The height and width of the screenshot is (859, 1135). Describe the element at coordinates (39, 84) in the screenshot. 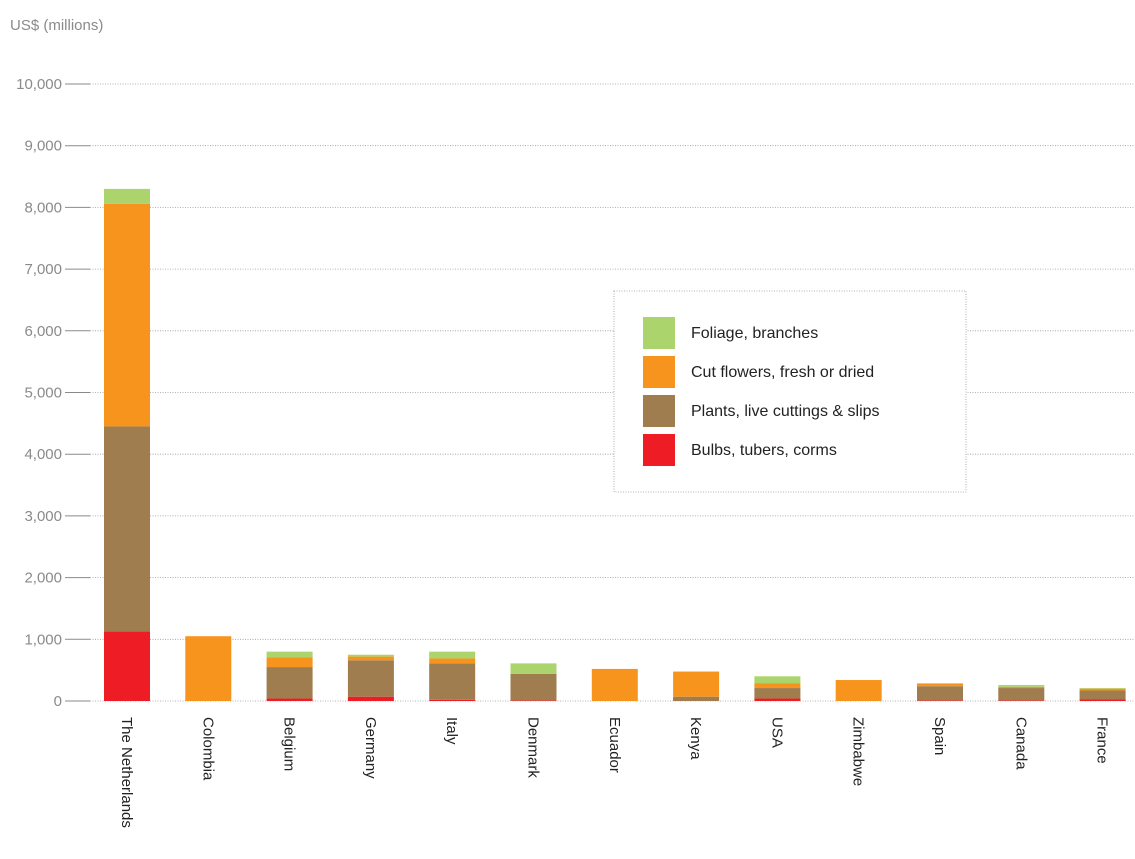

I see `y-tick-label: 10,000` at that location.